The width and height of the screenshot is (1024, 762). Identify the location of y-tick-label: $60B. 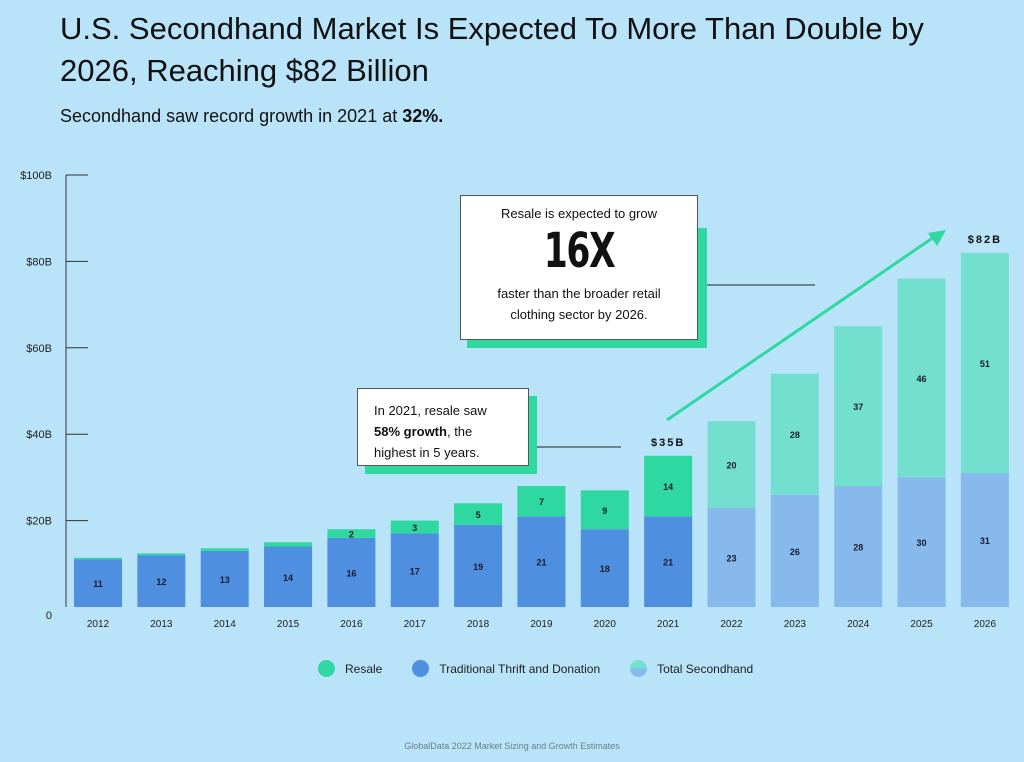
(39, 349).